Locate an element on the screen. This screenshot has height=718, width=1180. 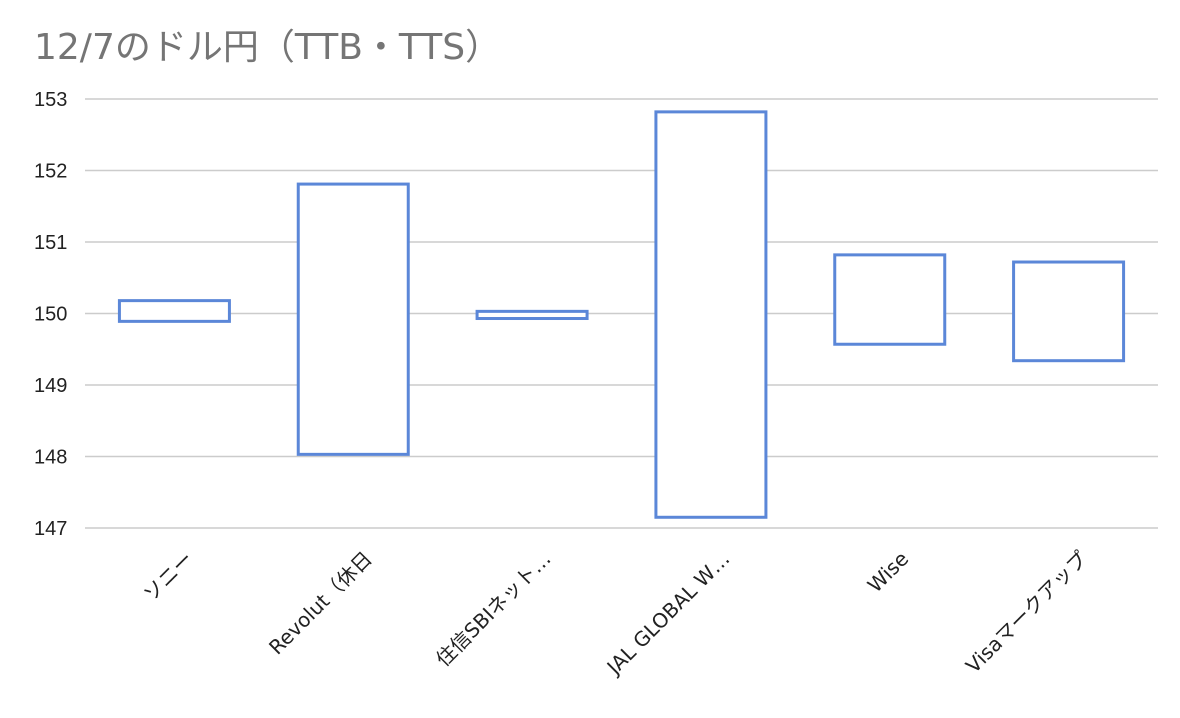
y-tick-label: 153 is located at coordinates (50, 100).